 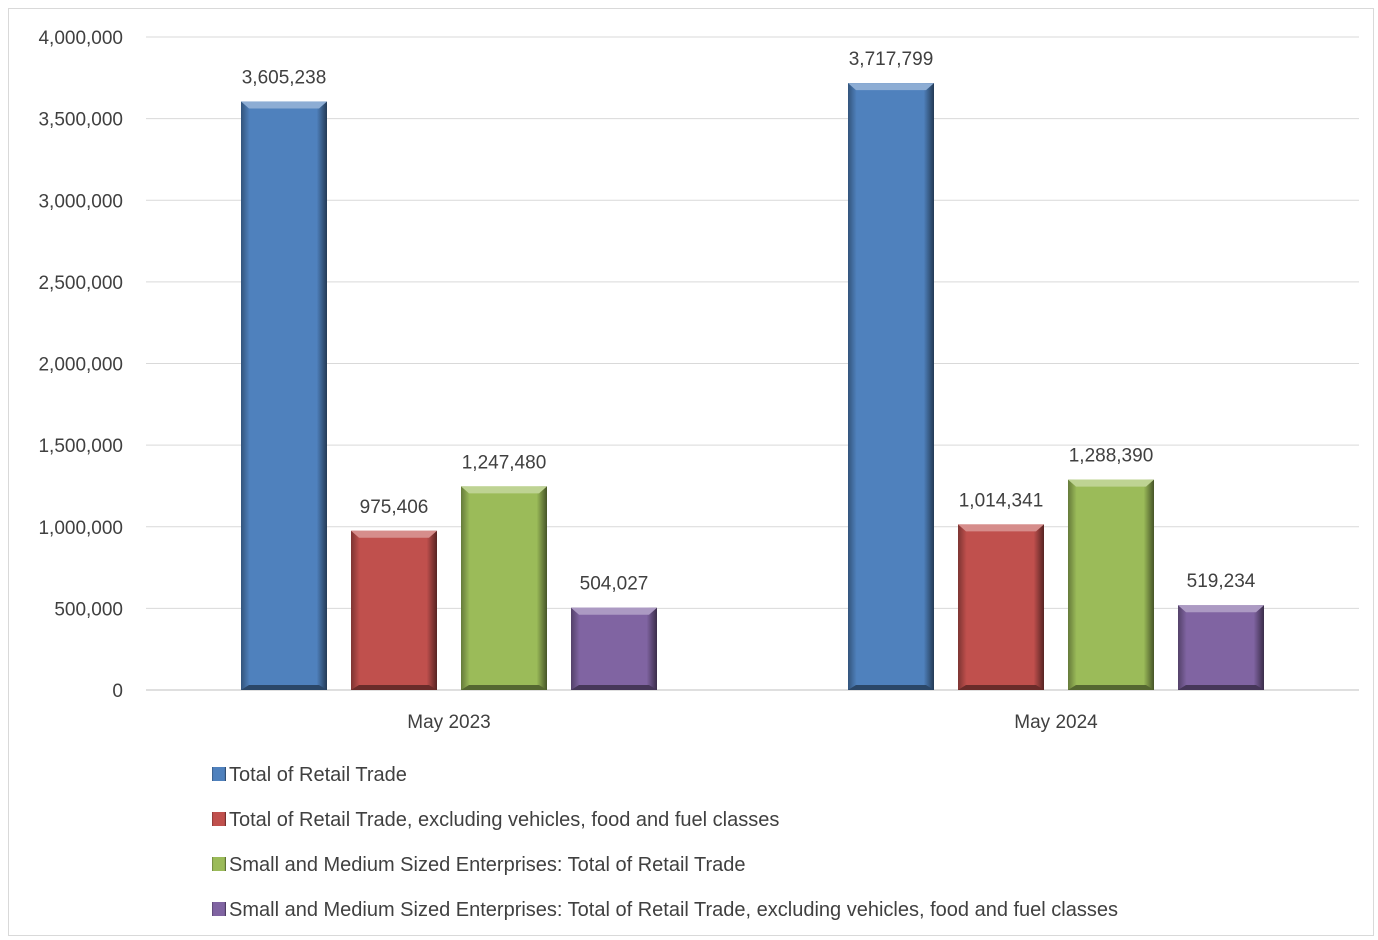 I want to click on y-tick-label: 2,000,000, so click(x=80, y=365).